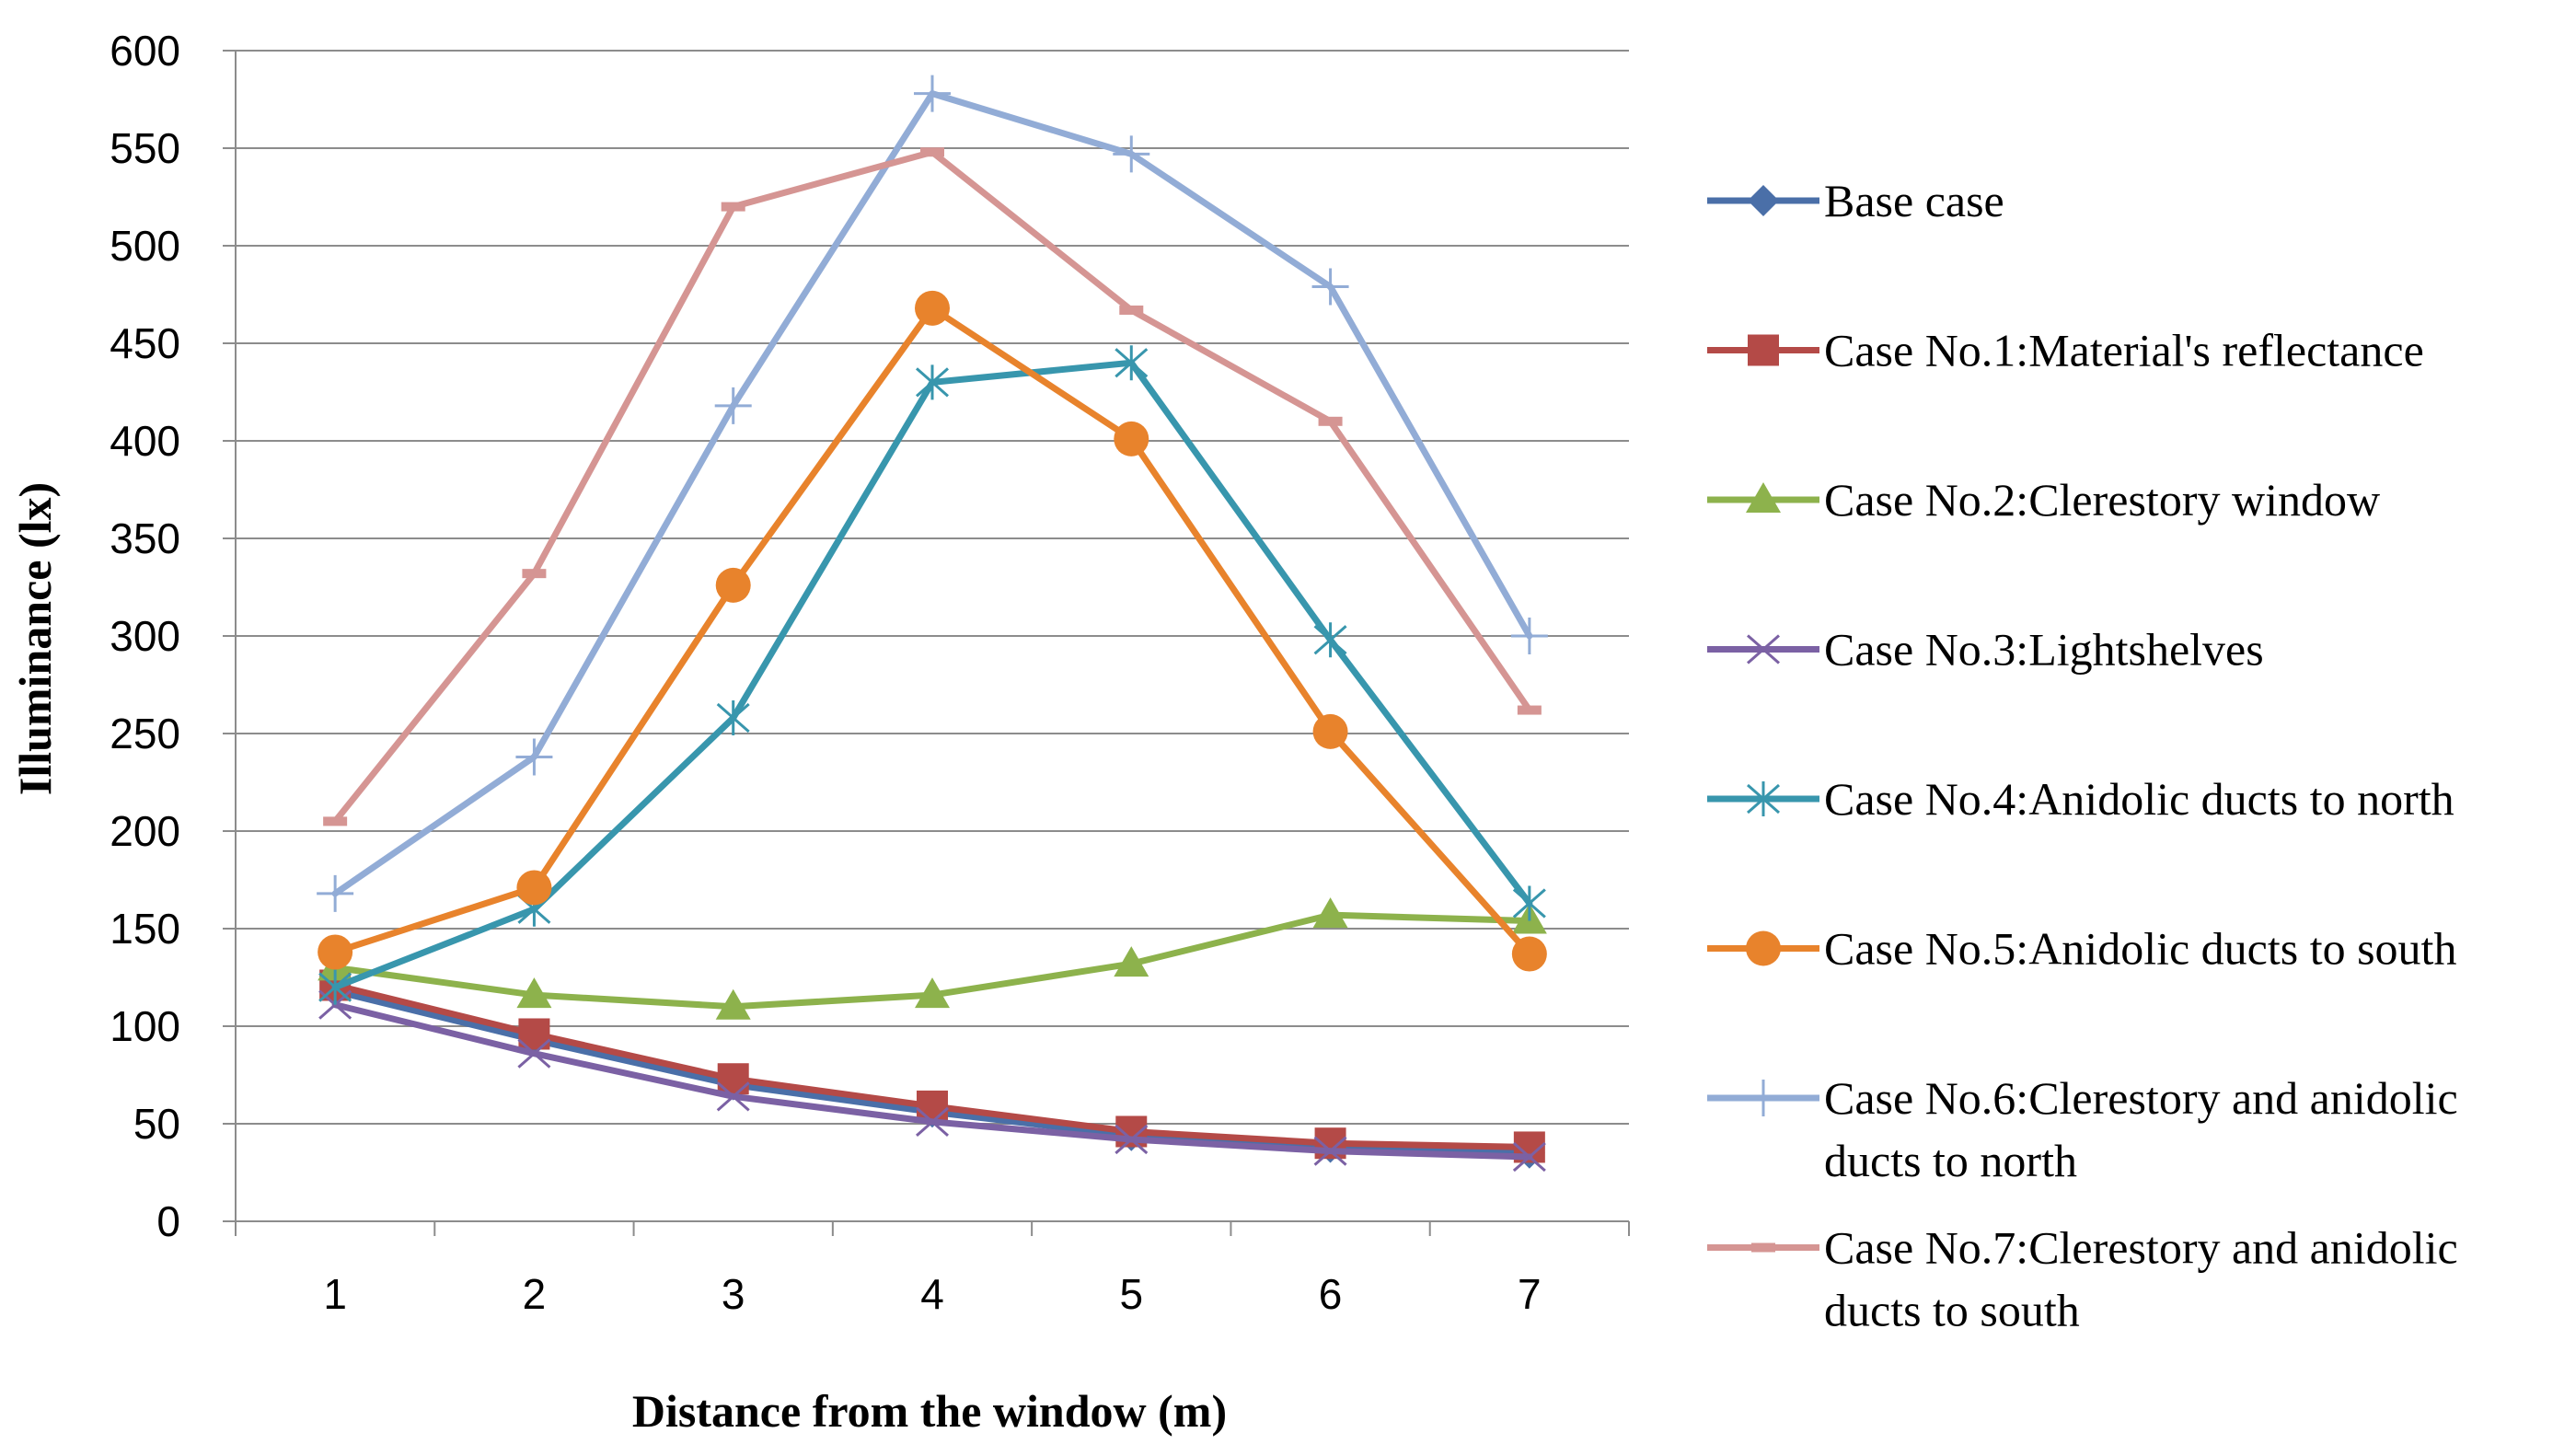  I want to click on legend-label: Case No.7:Clerestory and anidolic, so click(2141, 1248).